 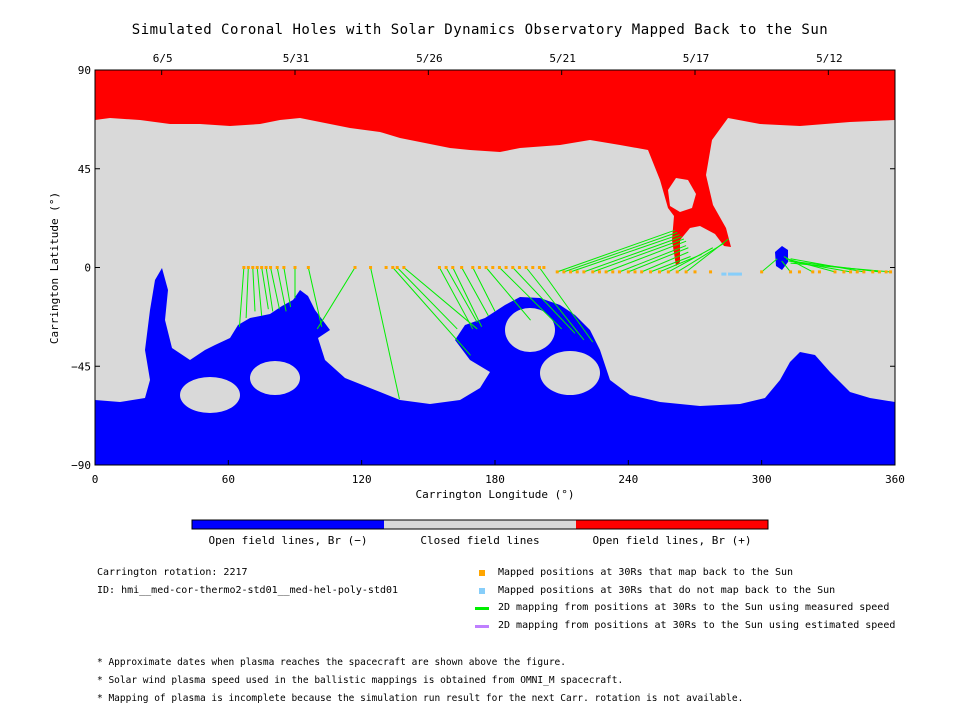 What do you see at coordinates (628, 479) in the screenshot?
I see `x-tick-label-4: 240` at bounding box center [628, 479].